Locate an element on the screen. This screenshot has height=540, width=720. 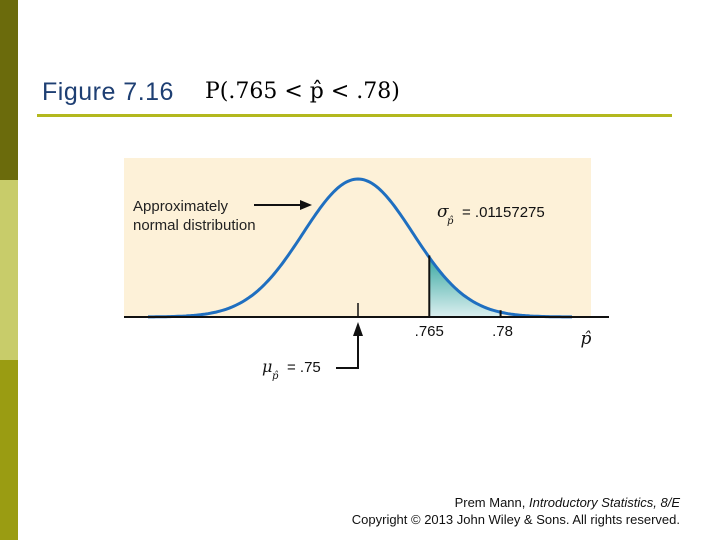
annotation-line-2: normal distribution is located at coordinates (194, 225).